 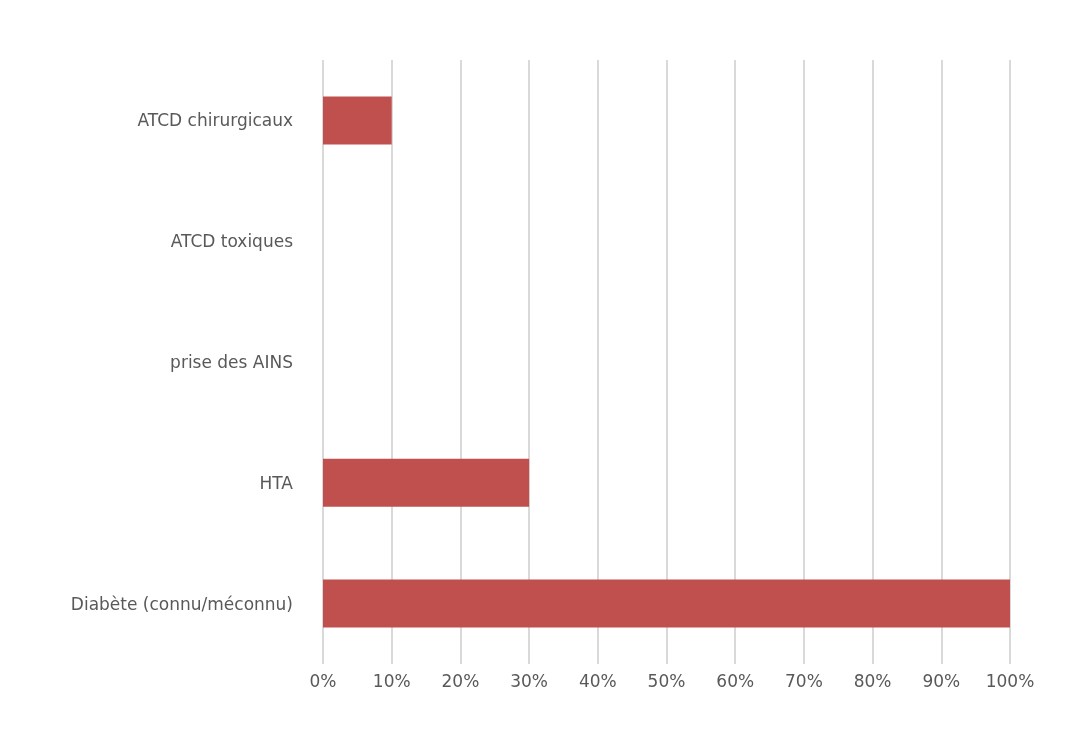 What do you see at coordinates (232, 241) in the screenshot?
I see `y-tick-label: ATCD toxiques` at bounding box center [232, 241].